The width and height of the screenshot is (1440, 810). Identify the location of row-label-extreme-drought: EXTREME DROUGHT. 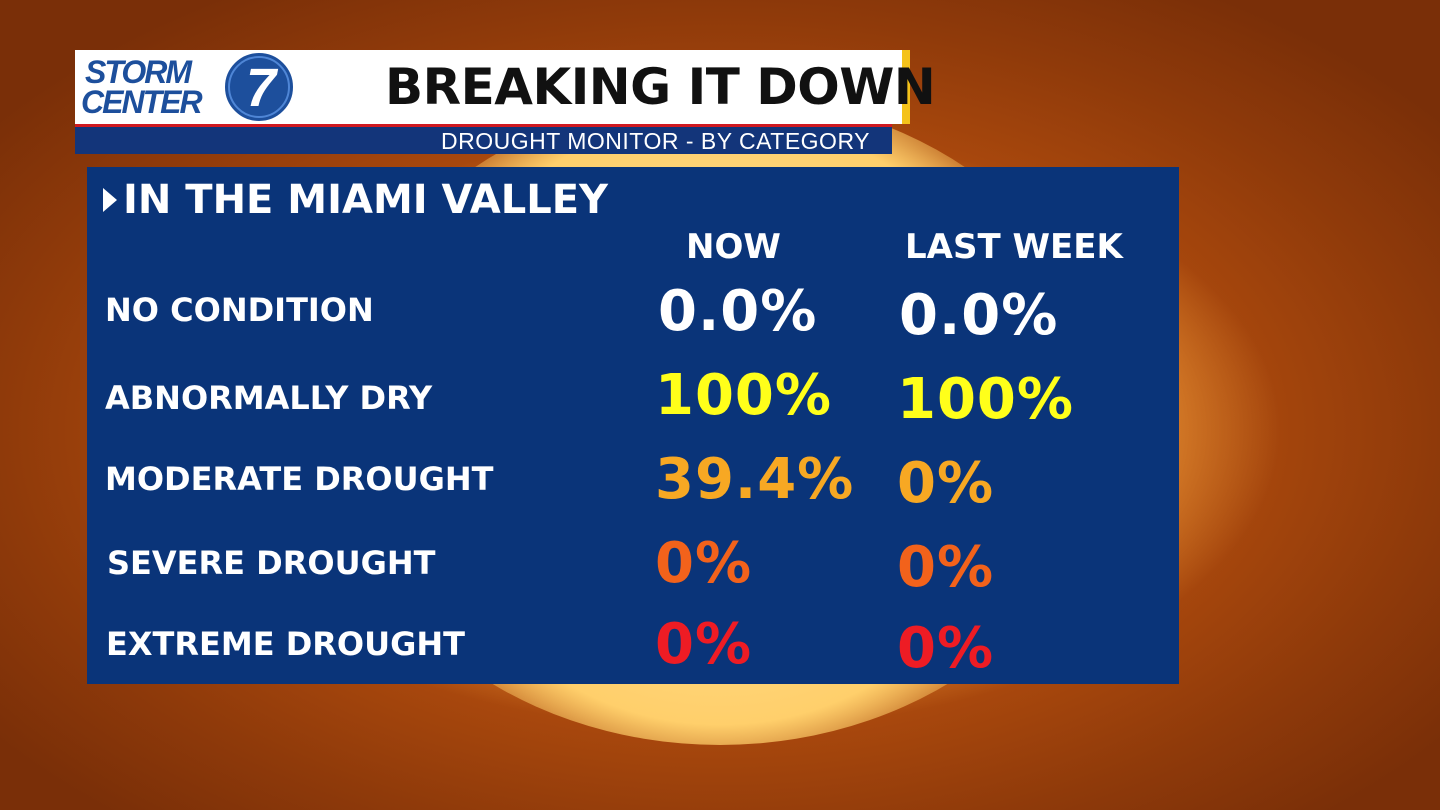
(285, 644).